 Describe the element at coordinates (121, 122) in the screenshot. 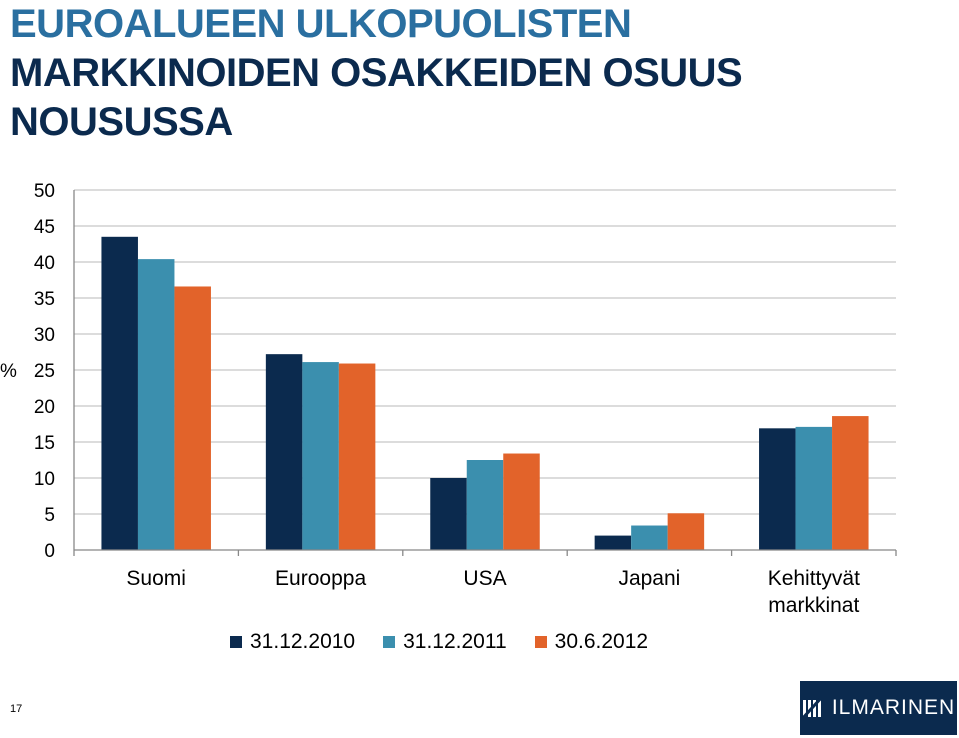

I see `title-line-3: NOUSUSSA` at that location.